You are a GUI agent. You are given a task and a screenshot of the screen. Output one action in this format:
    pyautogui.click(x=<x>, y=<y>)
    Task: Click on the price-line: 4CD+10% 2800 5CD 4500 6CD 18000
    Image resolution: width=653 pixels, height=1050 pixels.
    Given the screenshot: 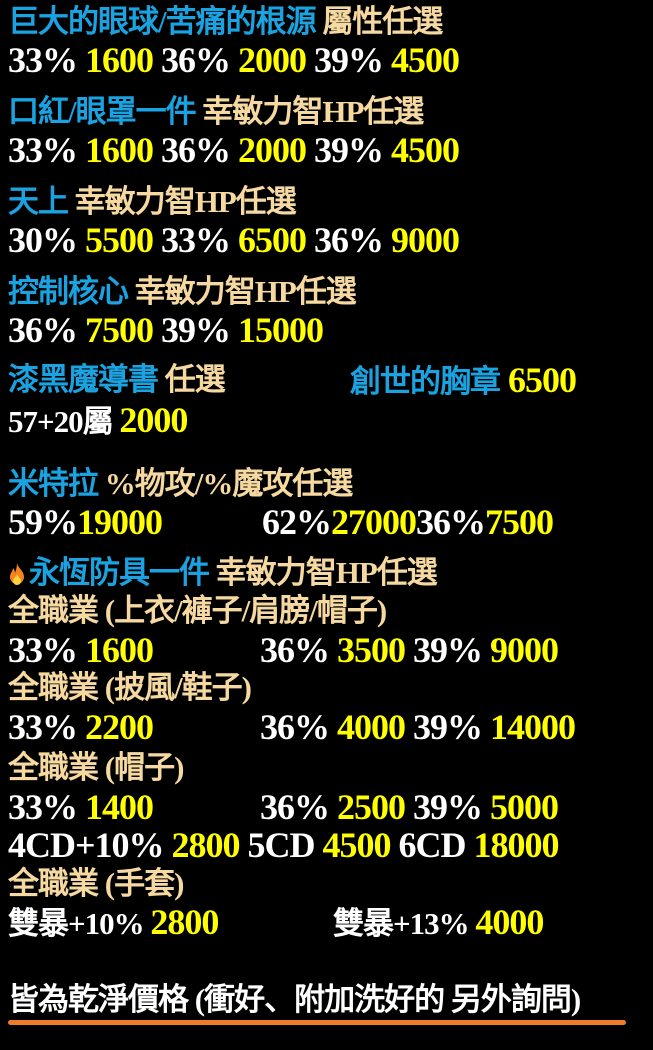 What is the action you would take?
    pyautogui.click(x=284, y=845)
    